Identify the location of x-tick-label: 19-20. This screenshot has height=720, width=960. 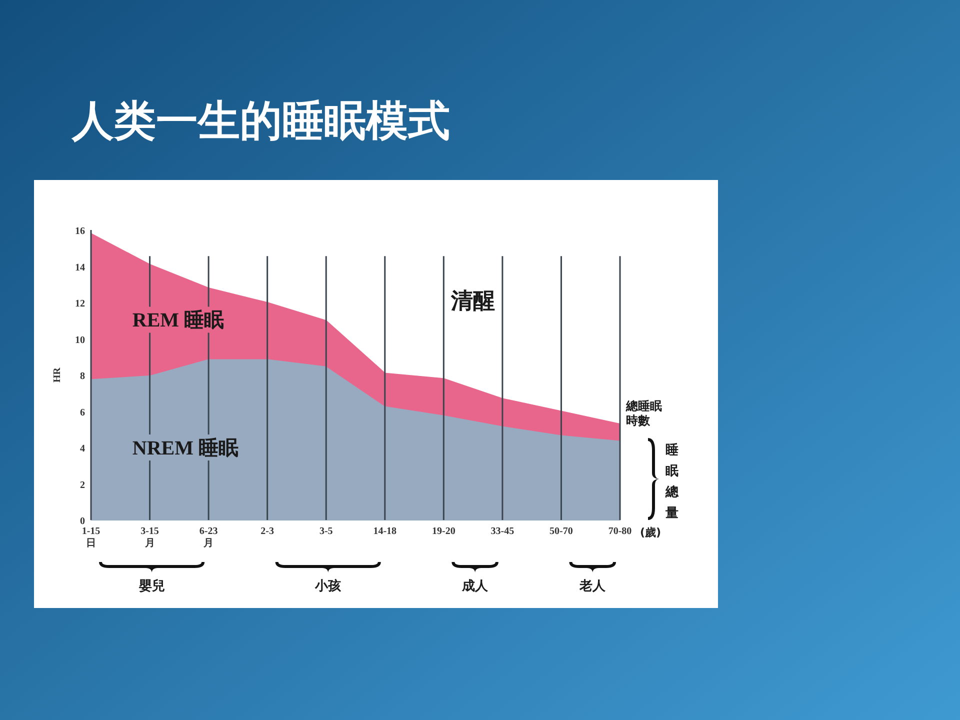
(444, 531).